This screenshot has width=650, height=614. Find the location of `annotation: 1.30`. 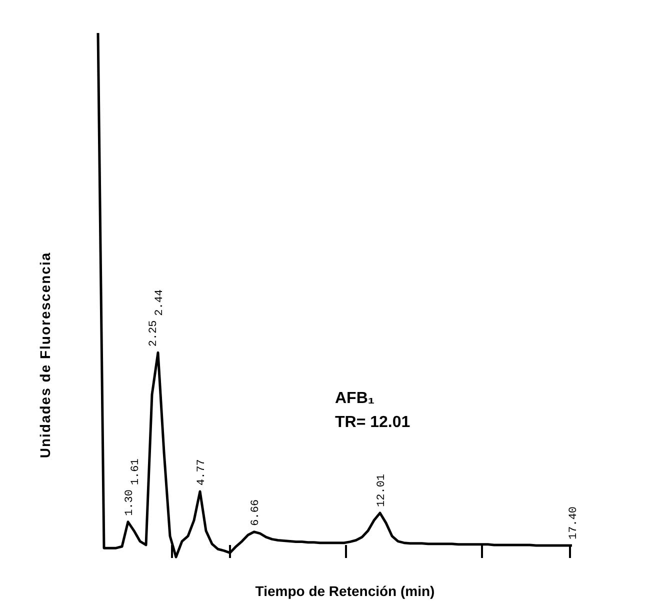

annotation: 1.30 is located at coordinates (130, 502).